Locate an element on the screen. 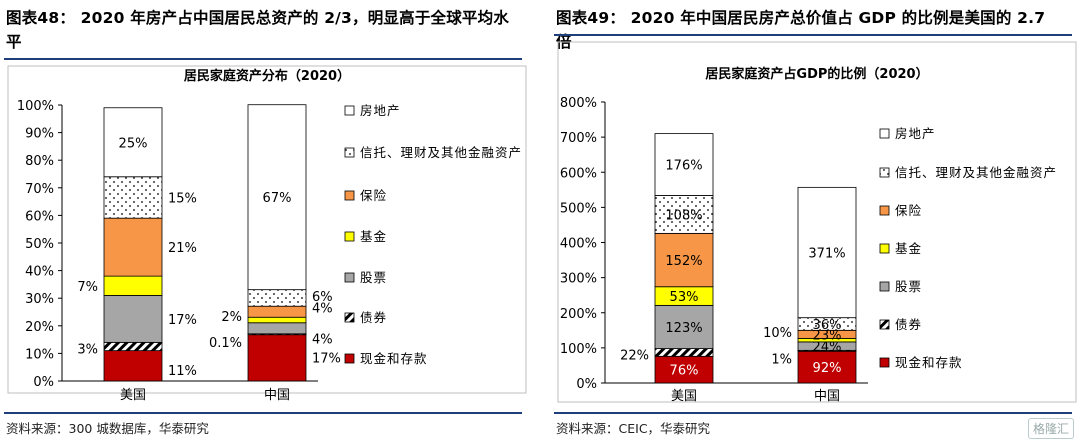 The width and height of the screenshot is (1080, 445). bar-segment-trust_wealth is located at coordinates (133, 197).